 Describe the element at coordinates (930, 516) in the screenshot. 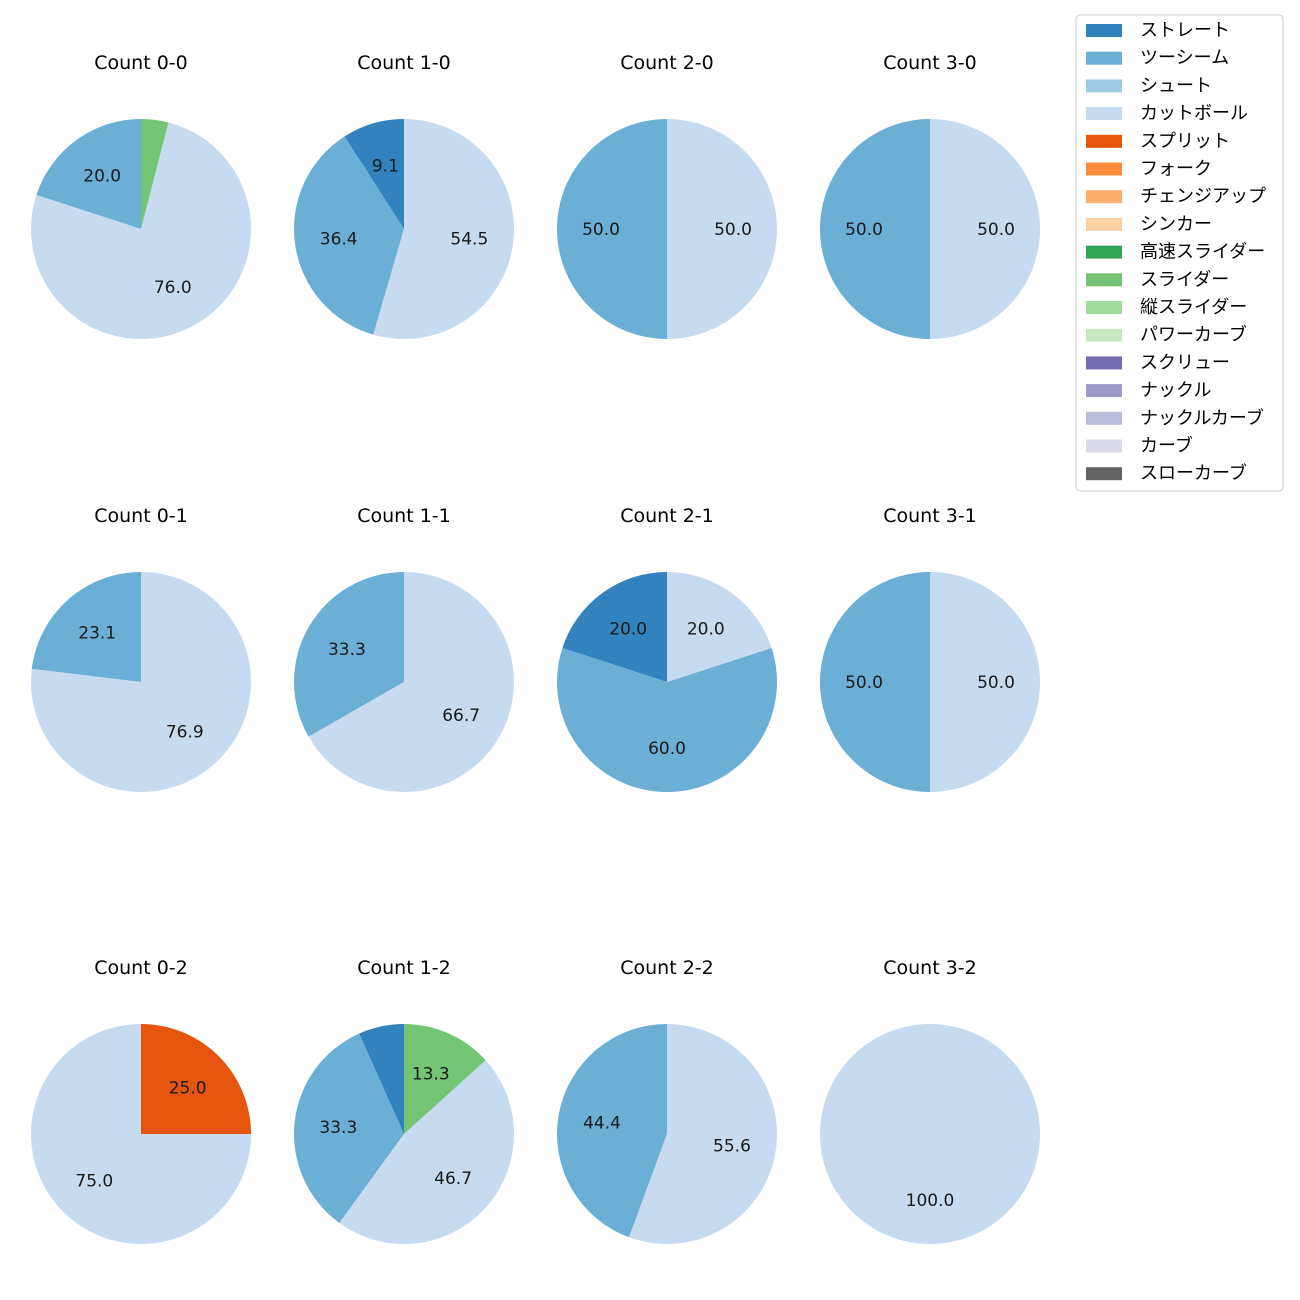

I see `pie-title: Count 3-1` at that location.